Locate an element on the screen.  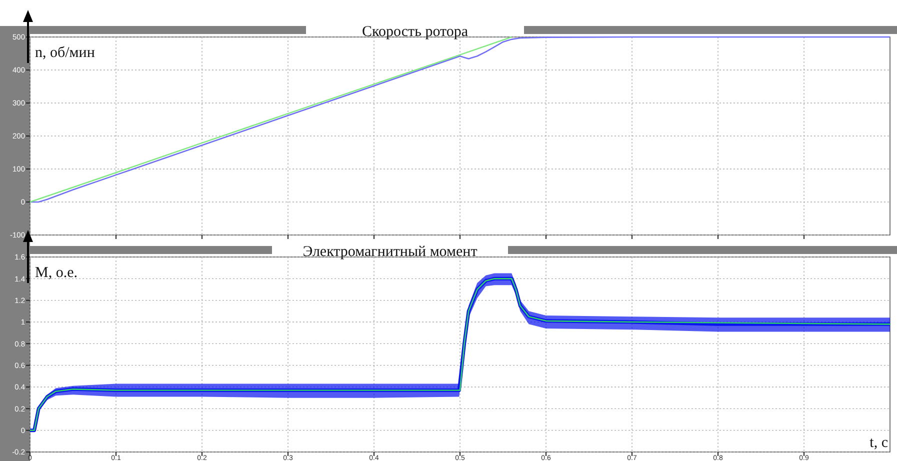
y-axis-title: M, о.е. is located at coordinates (56, 273).